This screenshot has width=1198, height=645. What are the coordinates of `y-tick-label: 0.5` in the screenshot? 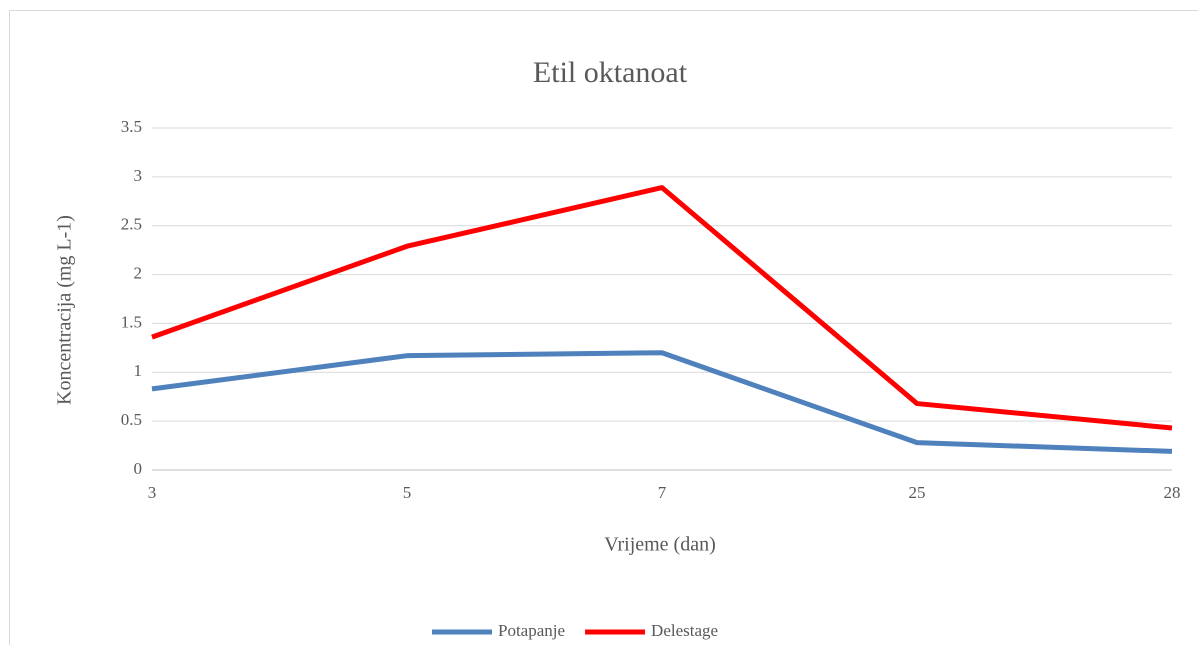 It's located at (131, 419).